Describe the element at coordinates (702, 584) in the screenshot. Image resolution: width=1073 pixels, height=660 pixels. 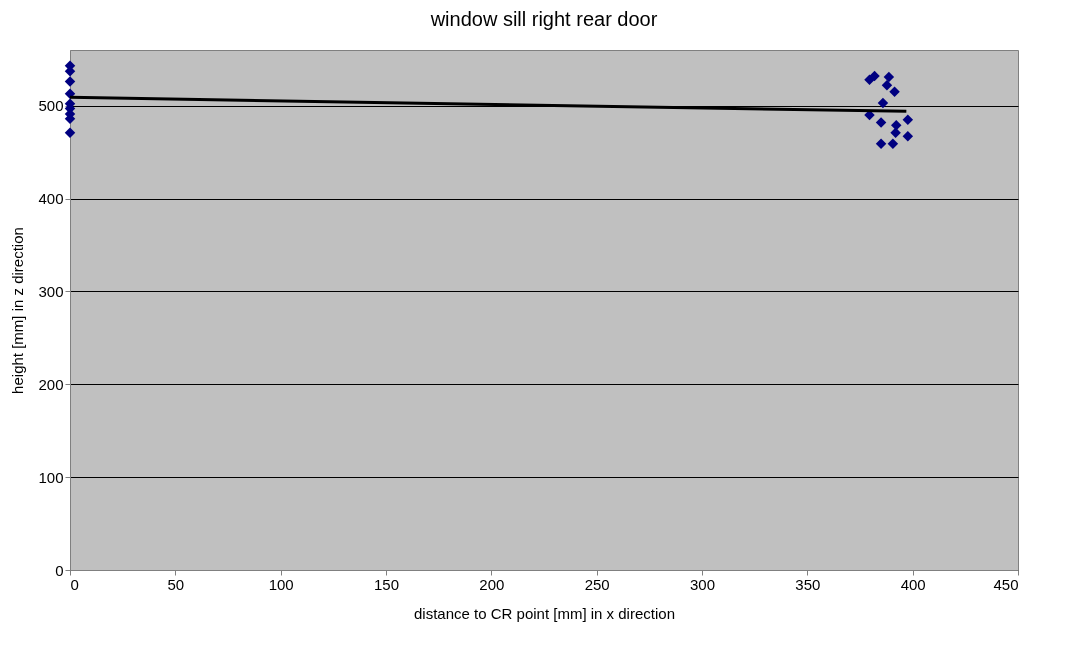
I see `x-tick-label: 300` at that location.